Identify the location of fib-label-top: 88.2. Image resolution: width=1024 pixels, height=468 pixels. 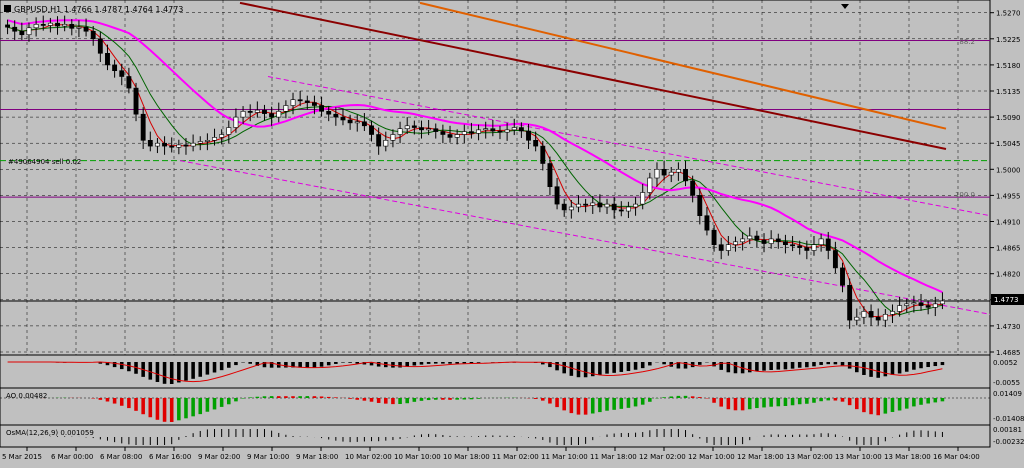
(967, 42).